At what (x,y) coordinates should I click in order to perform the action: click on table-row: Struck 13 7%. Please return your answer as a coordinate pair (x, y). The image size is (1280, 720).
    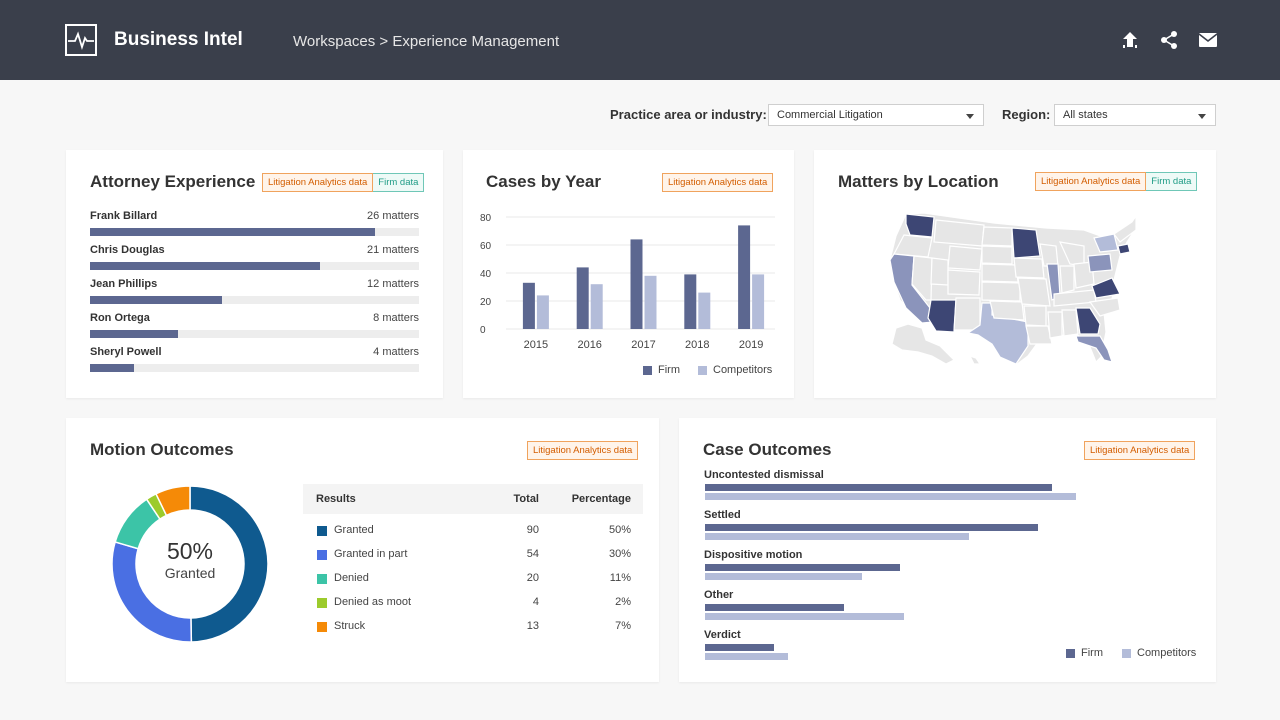
    Looking at the image, I should click on (473, 626).